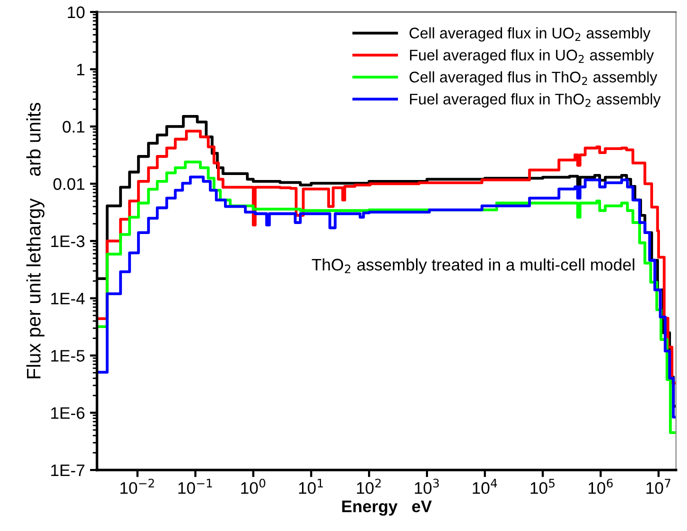 The image size is (687, 531). What do you see at coordinates (253, 486) in the screenshot?
I see `x-tick-label: 10$^{0}$` at bounding box center [253, 486].